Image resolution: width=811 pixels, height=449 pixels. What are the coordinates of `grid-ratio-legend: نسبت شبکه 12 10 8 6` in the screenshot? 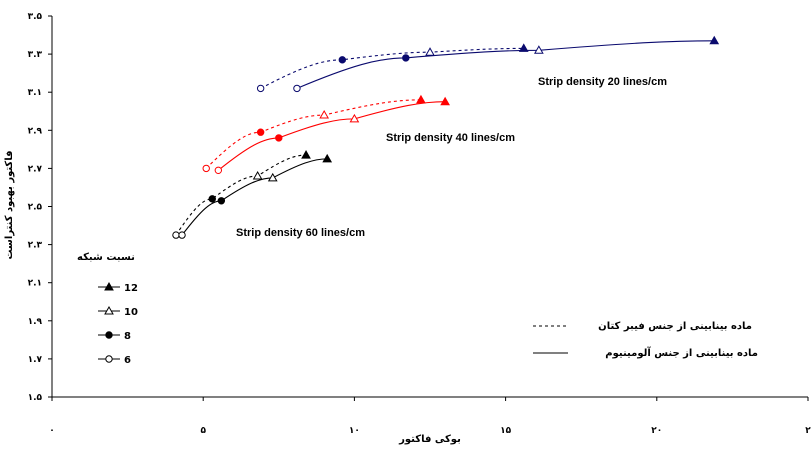 It's located at (107, 309).